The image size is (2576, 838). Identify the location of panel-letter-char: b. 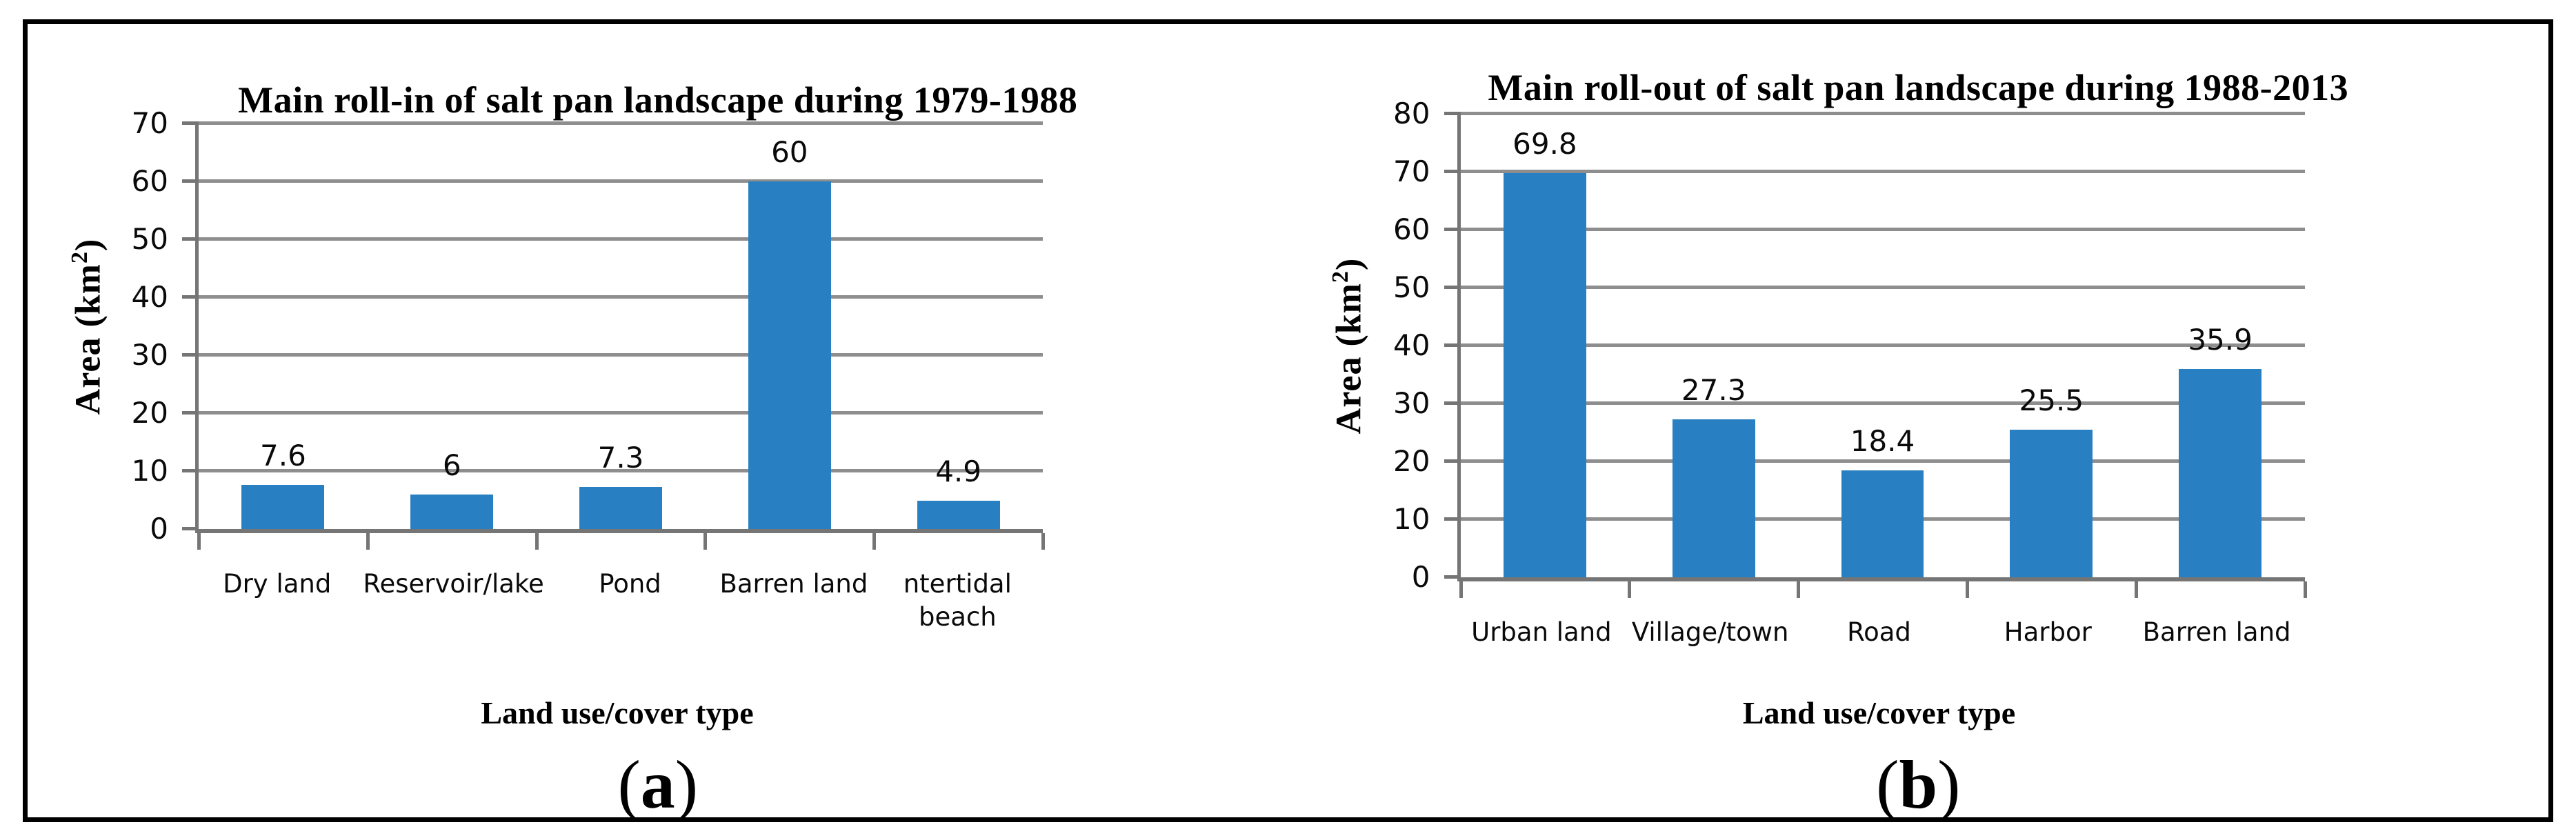
(1918, 784).